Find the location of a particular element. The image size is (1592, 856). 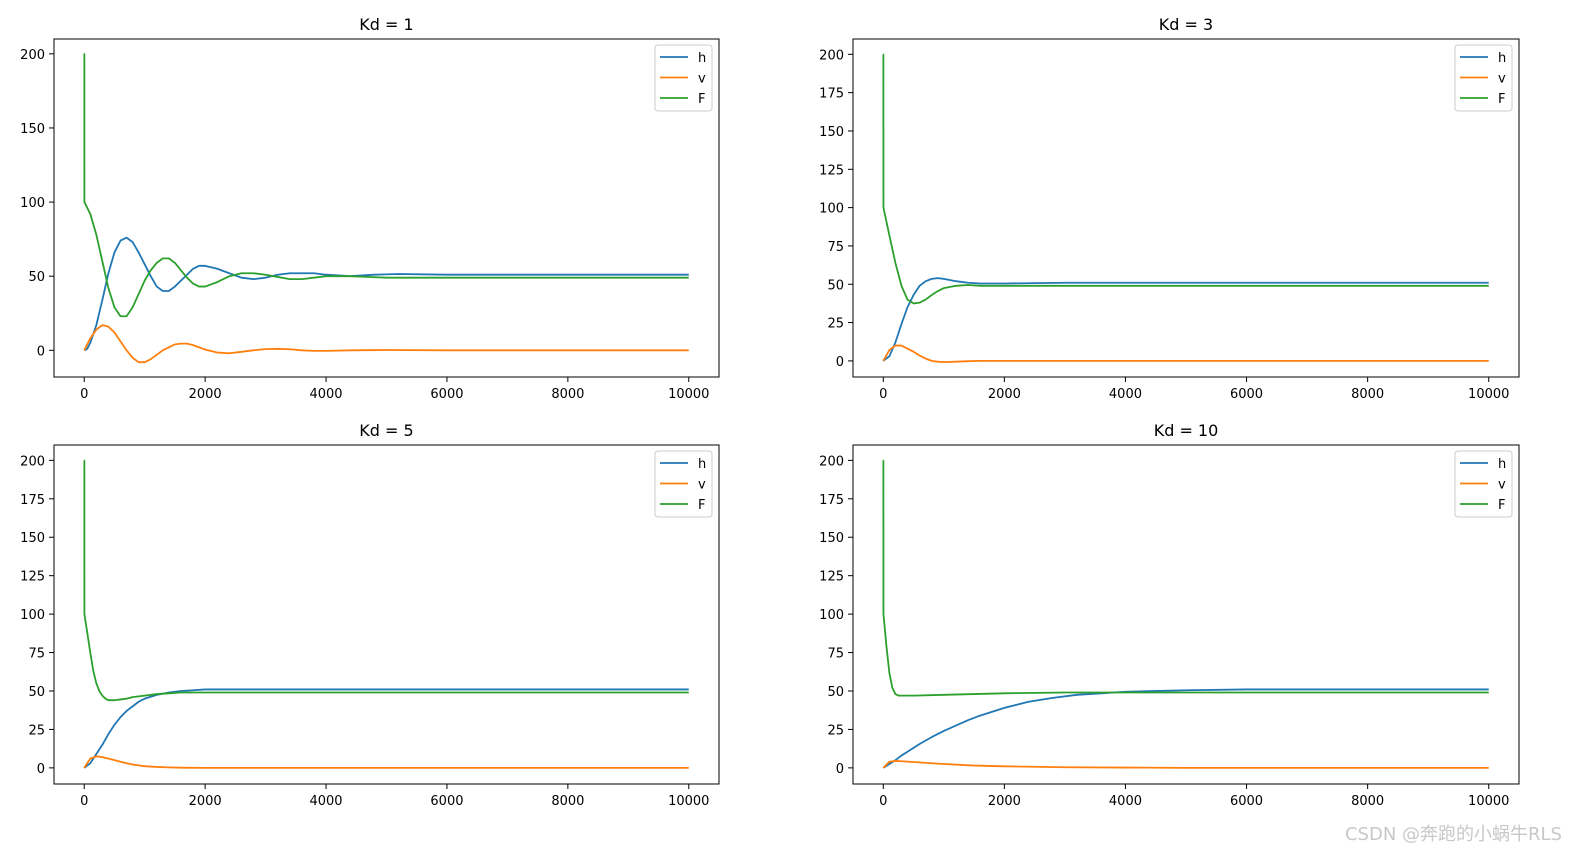

chart-title: Kd = 10 is located at coordinates (1186, 430).